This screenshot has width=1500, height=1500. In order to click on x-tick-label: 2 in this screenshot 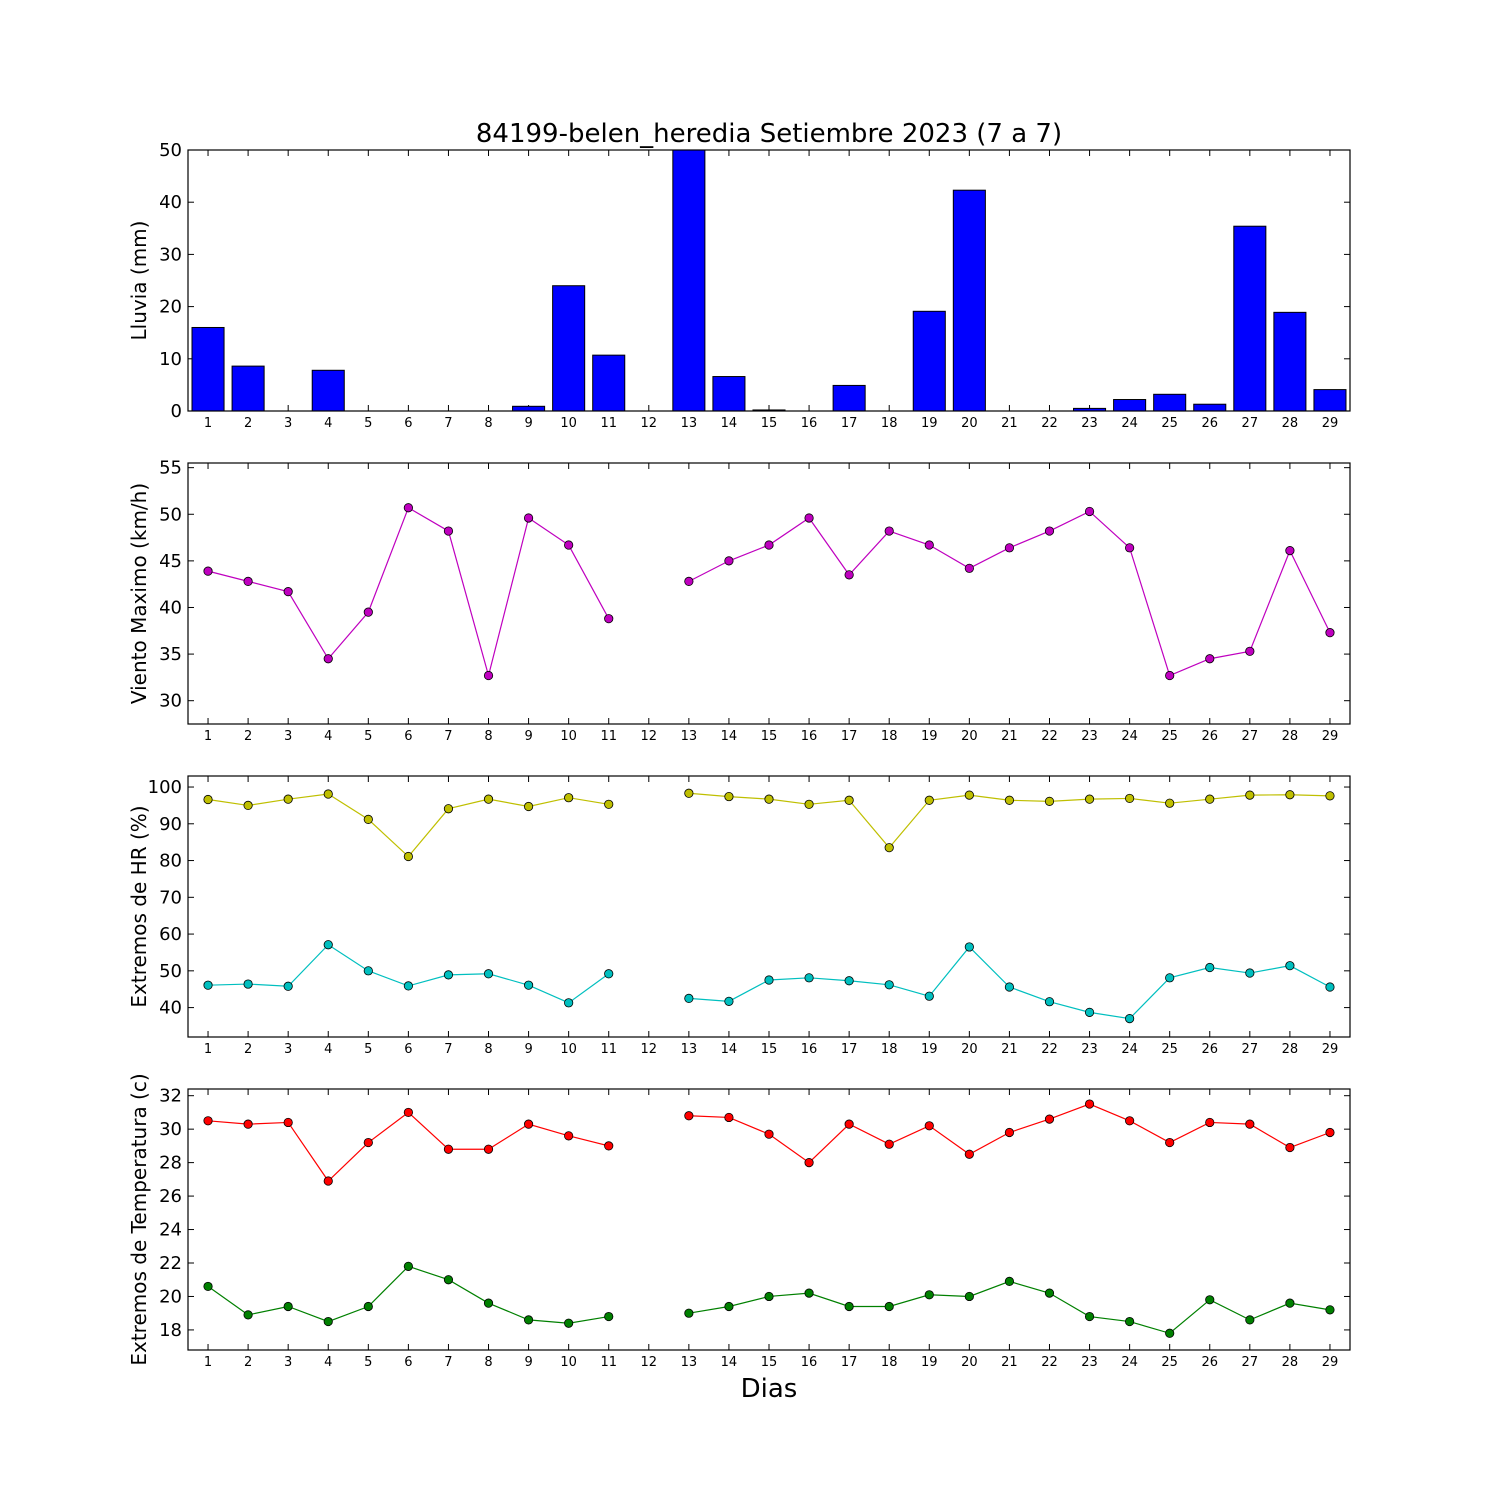, I will do `click(248, 1049)`.